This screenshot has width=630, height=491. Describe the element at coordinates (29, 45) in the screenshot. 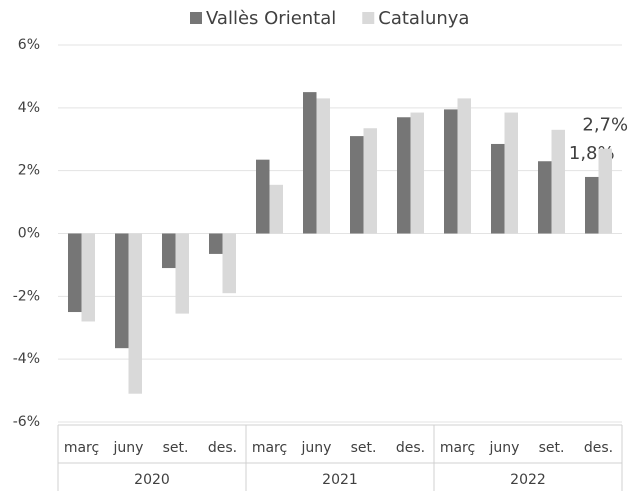

I see `y-tick-label: 6%` at that location.